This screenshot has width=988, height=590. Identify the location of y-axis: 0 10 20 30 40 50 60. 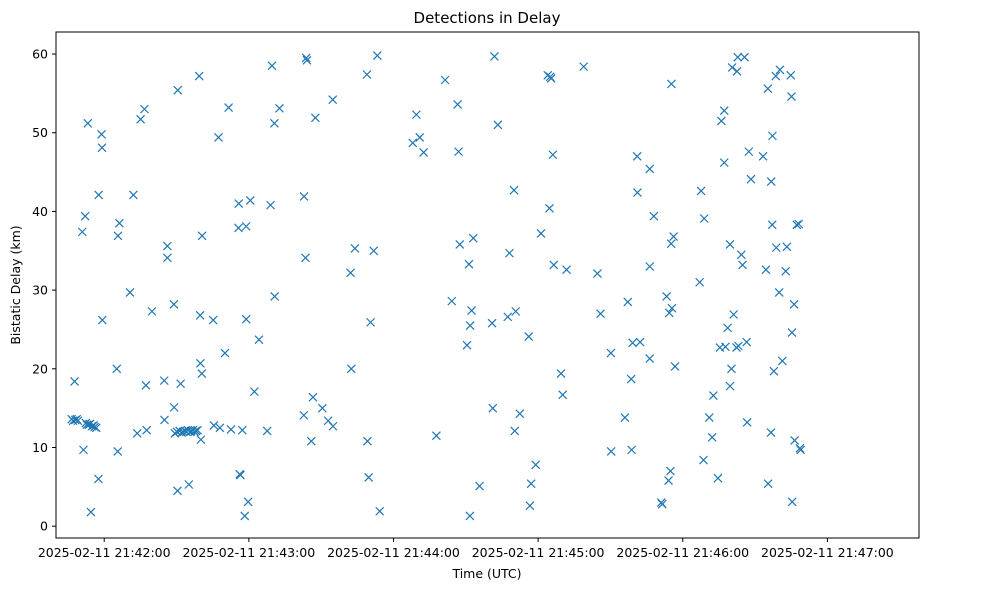
(44, 290).